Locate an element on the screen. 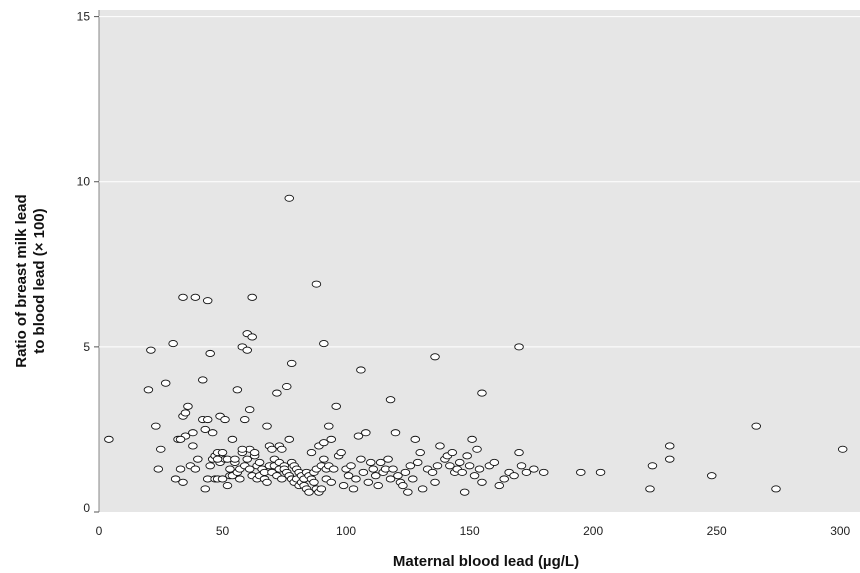  x-axis-title: Maternal blood lead (µg/L) is located at coordinates (486, 561).